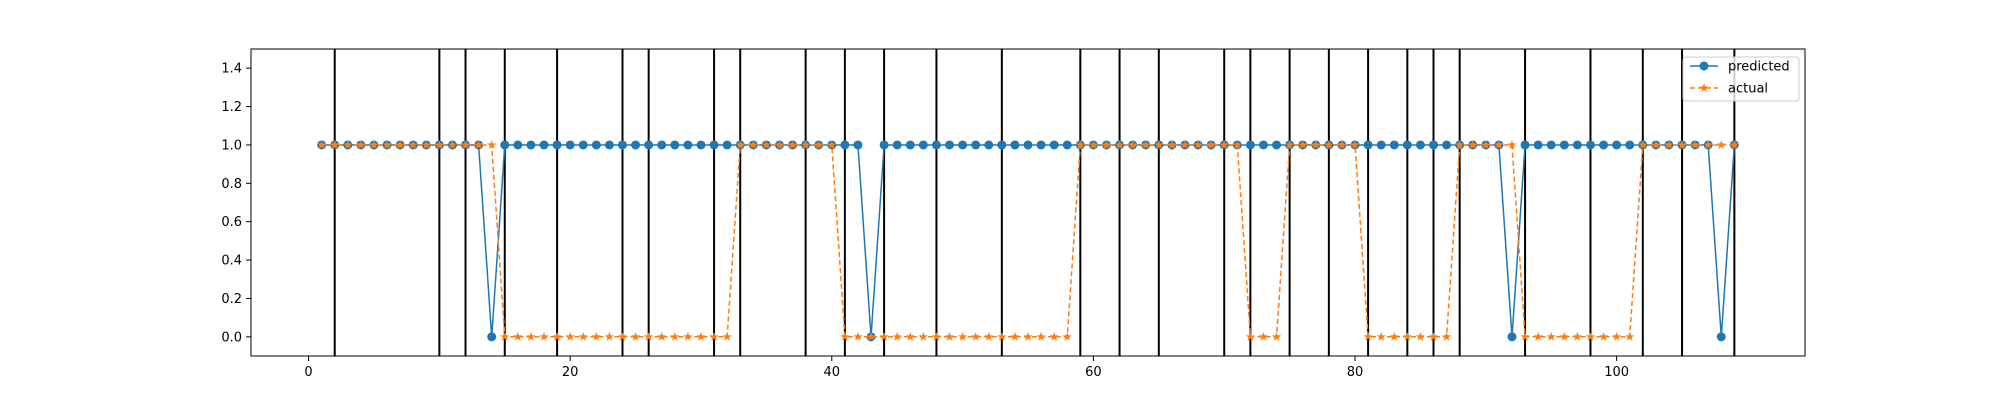 The image size is (2000, 404). Describe the element at coordinates (231, 107) in the screenshot. I see `y-tick-label: 1.2` at that location.